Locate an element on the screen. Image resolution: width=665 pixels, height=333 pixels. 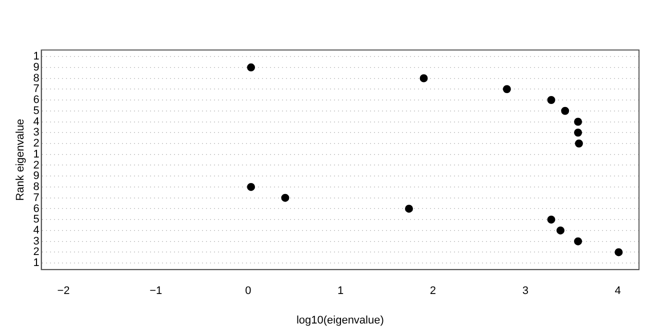
y-axis-title: Rank eigenvalue is located at coordinates (20, 159).